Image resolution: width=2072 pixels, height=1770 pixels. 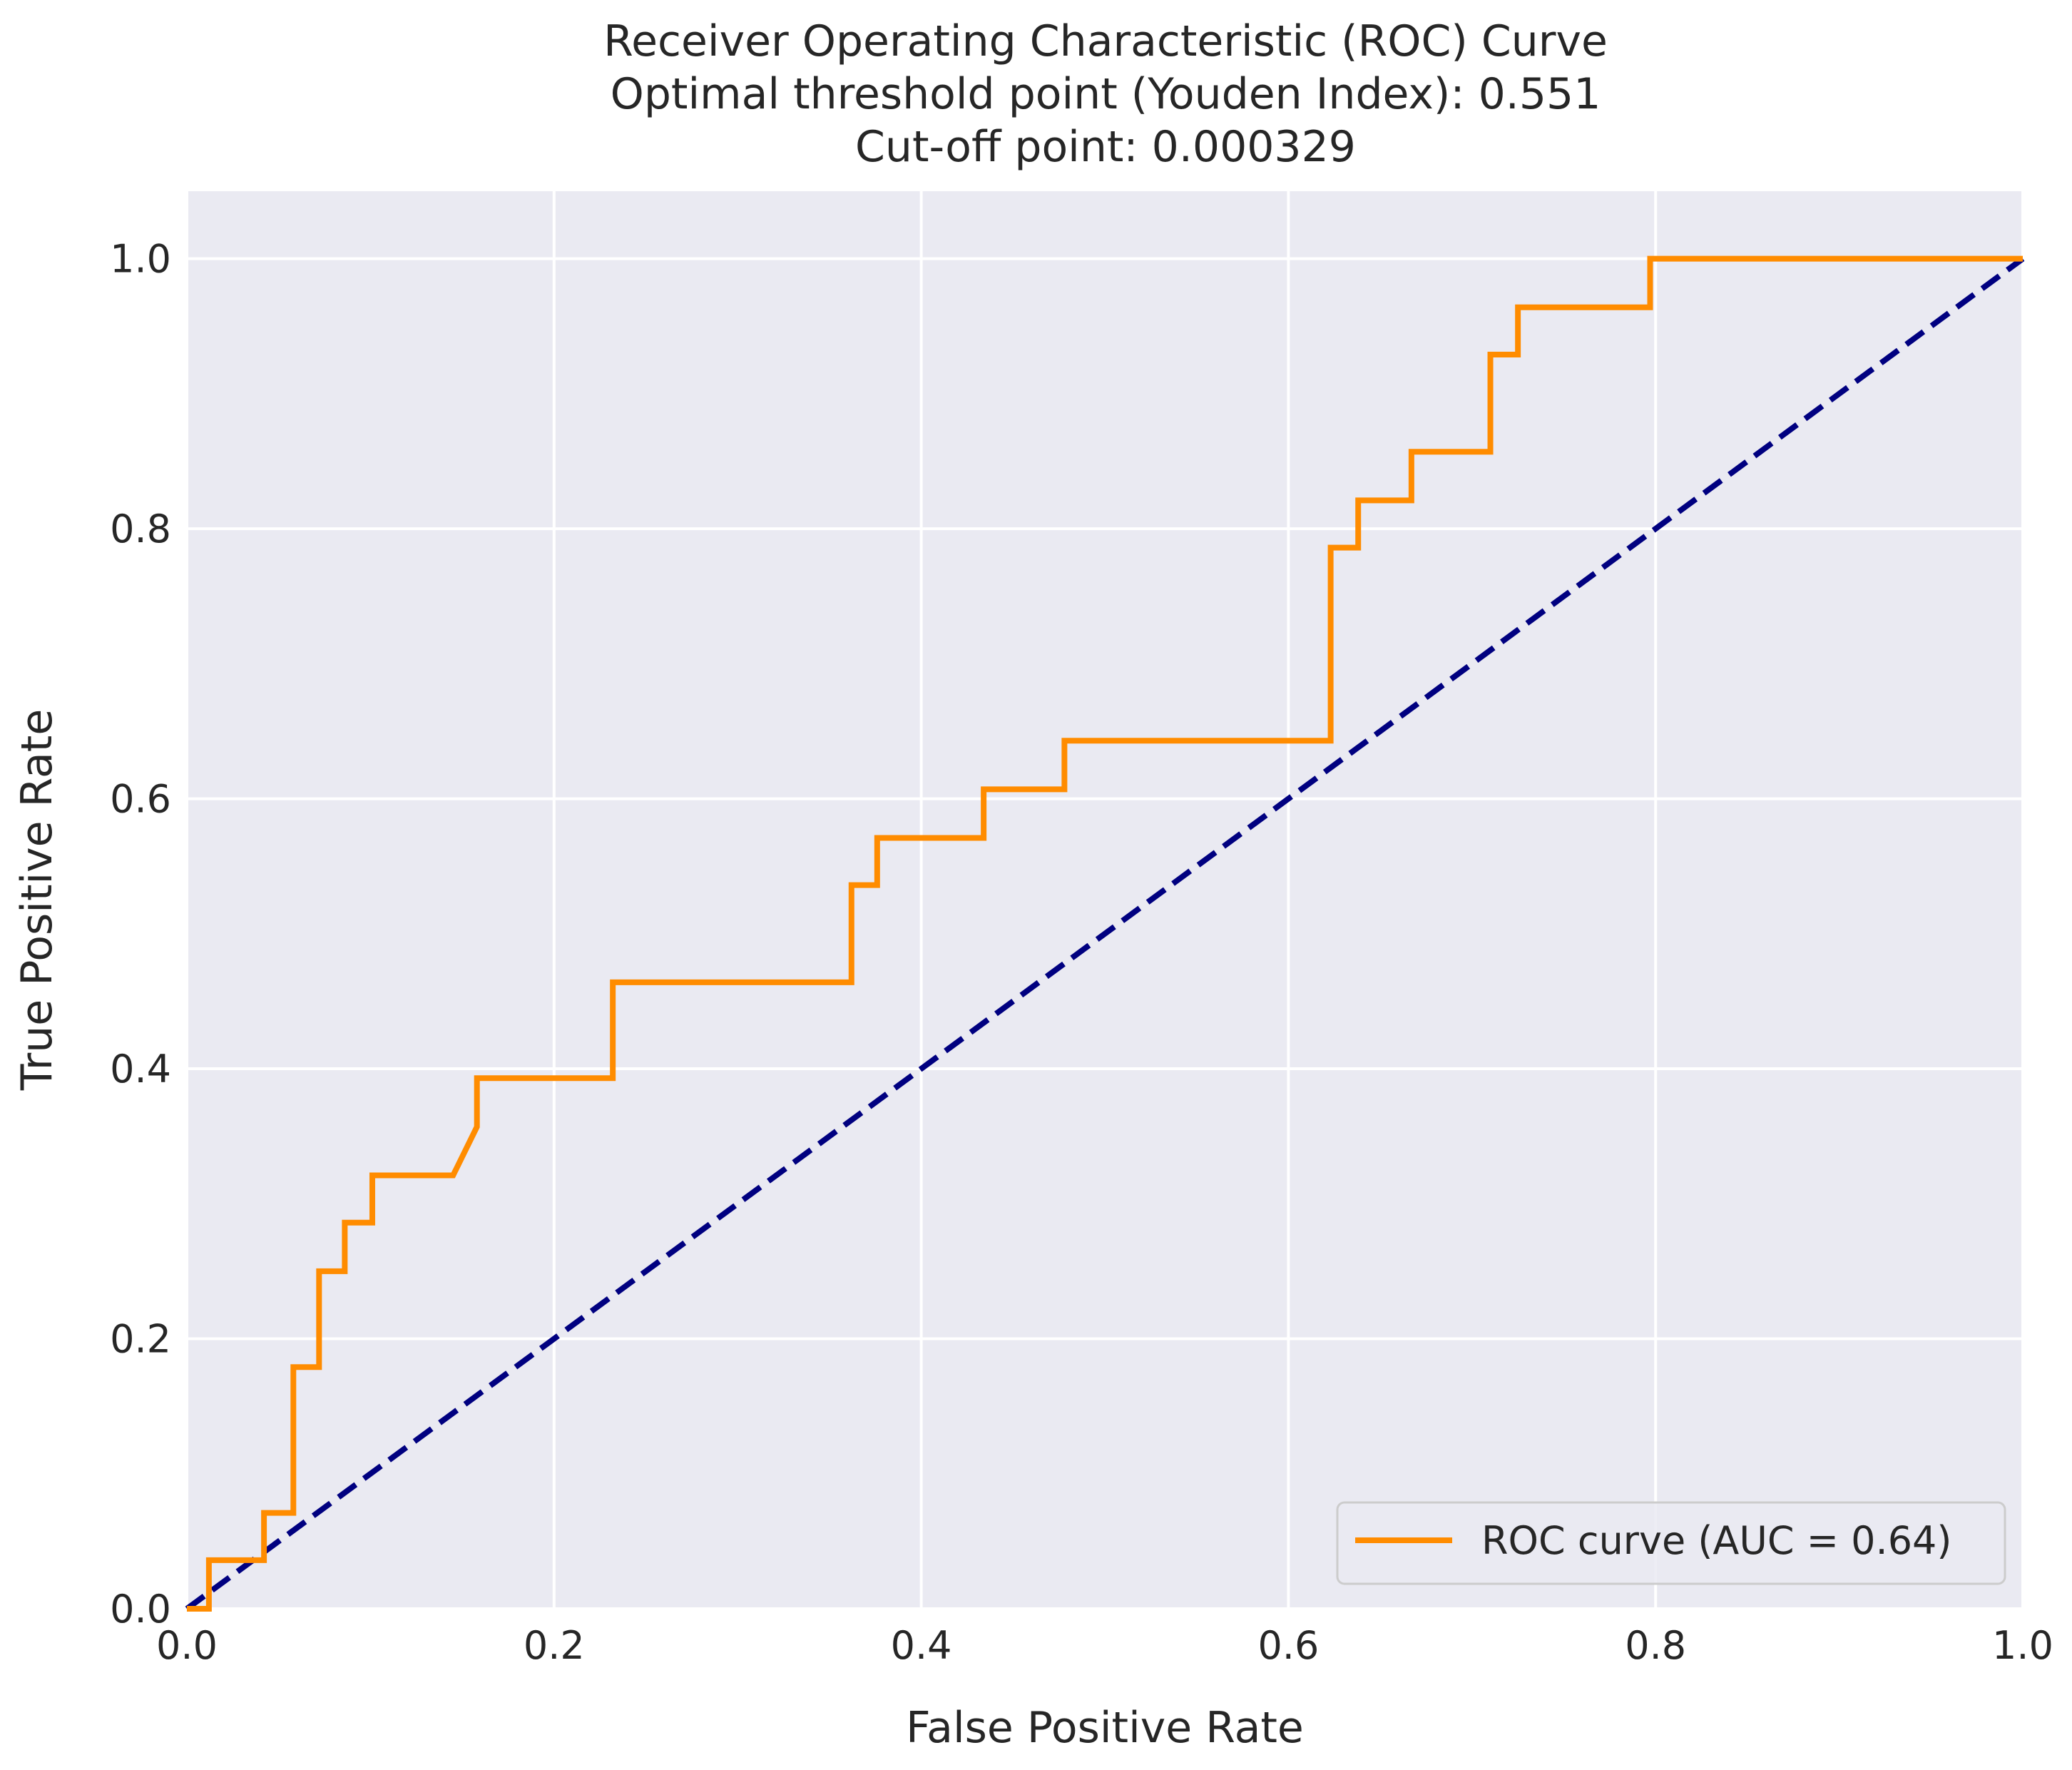 What do you see at coordinates (1656, 1645) in the screenshot?
I see `x-tick-label: 0.8` at bounding box center [1656, 1645].